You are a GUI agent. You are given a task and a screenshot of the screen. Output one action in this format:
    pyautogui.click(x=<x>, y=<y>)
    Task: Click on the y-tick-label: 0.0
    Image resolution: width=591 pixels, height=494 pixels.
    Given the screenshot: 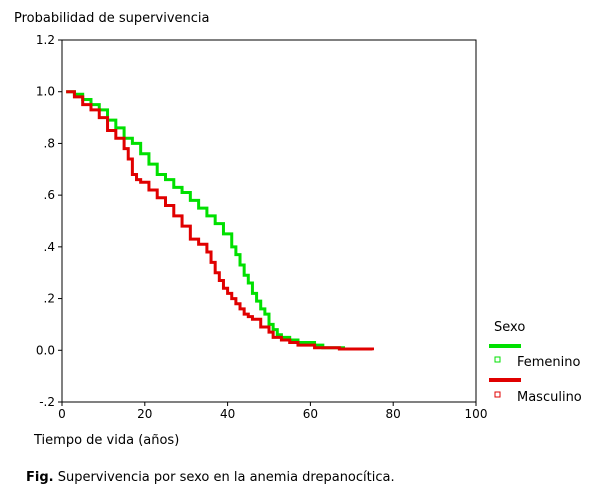 What is the action you would take?
    pyautogui.click(x=45, y=350)
    